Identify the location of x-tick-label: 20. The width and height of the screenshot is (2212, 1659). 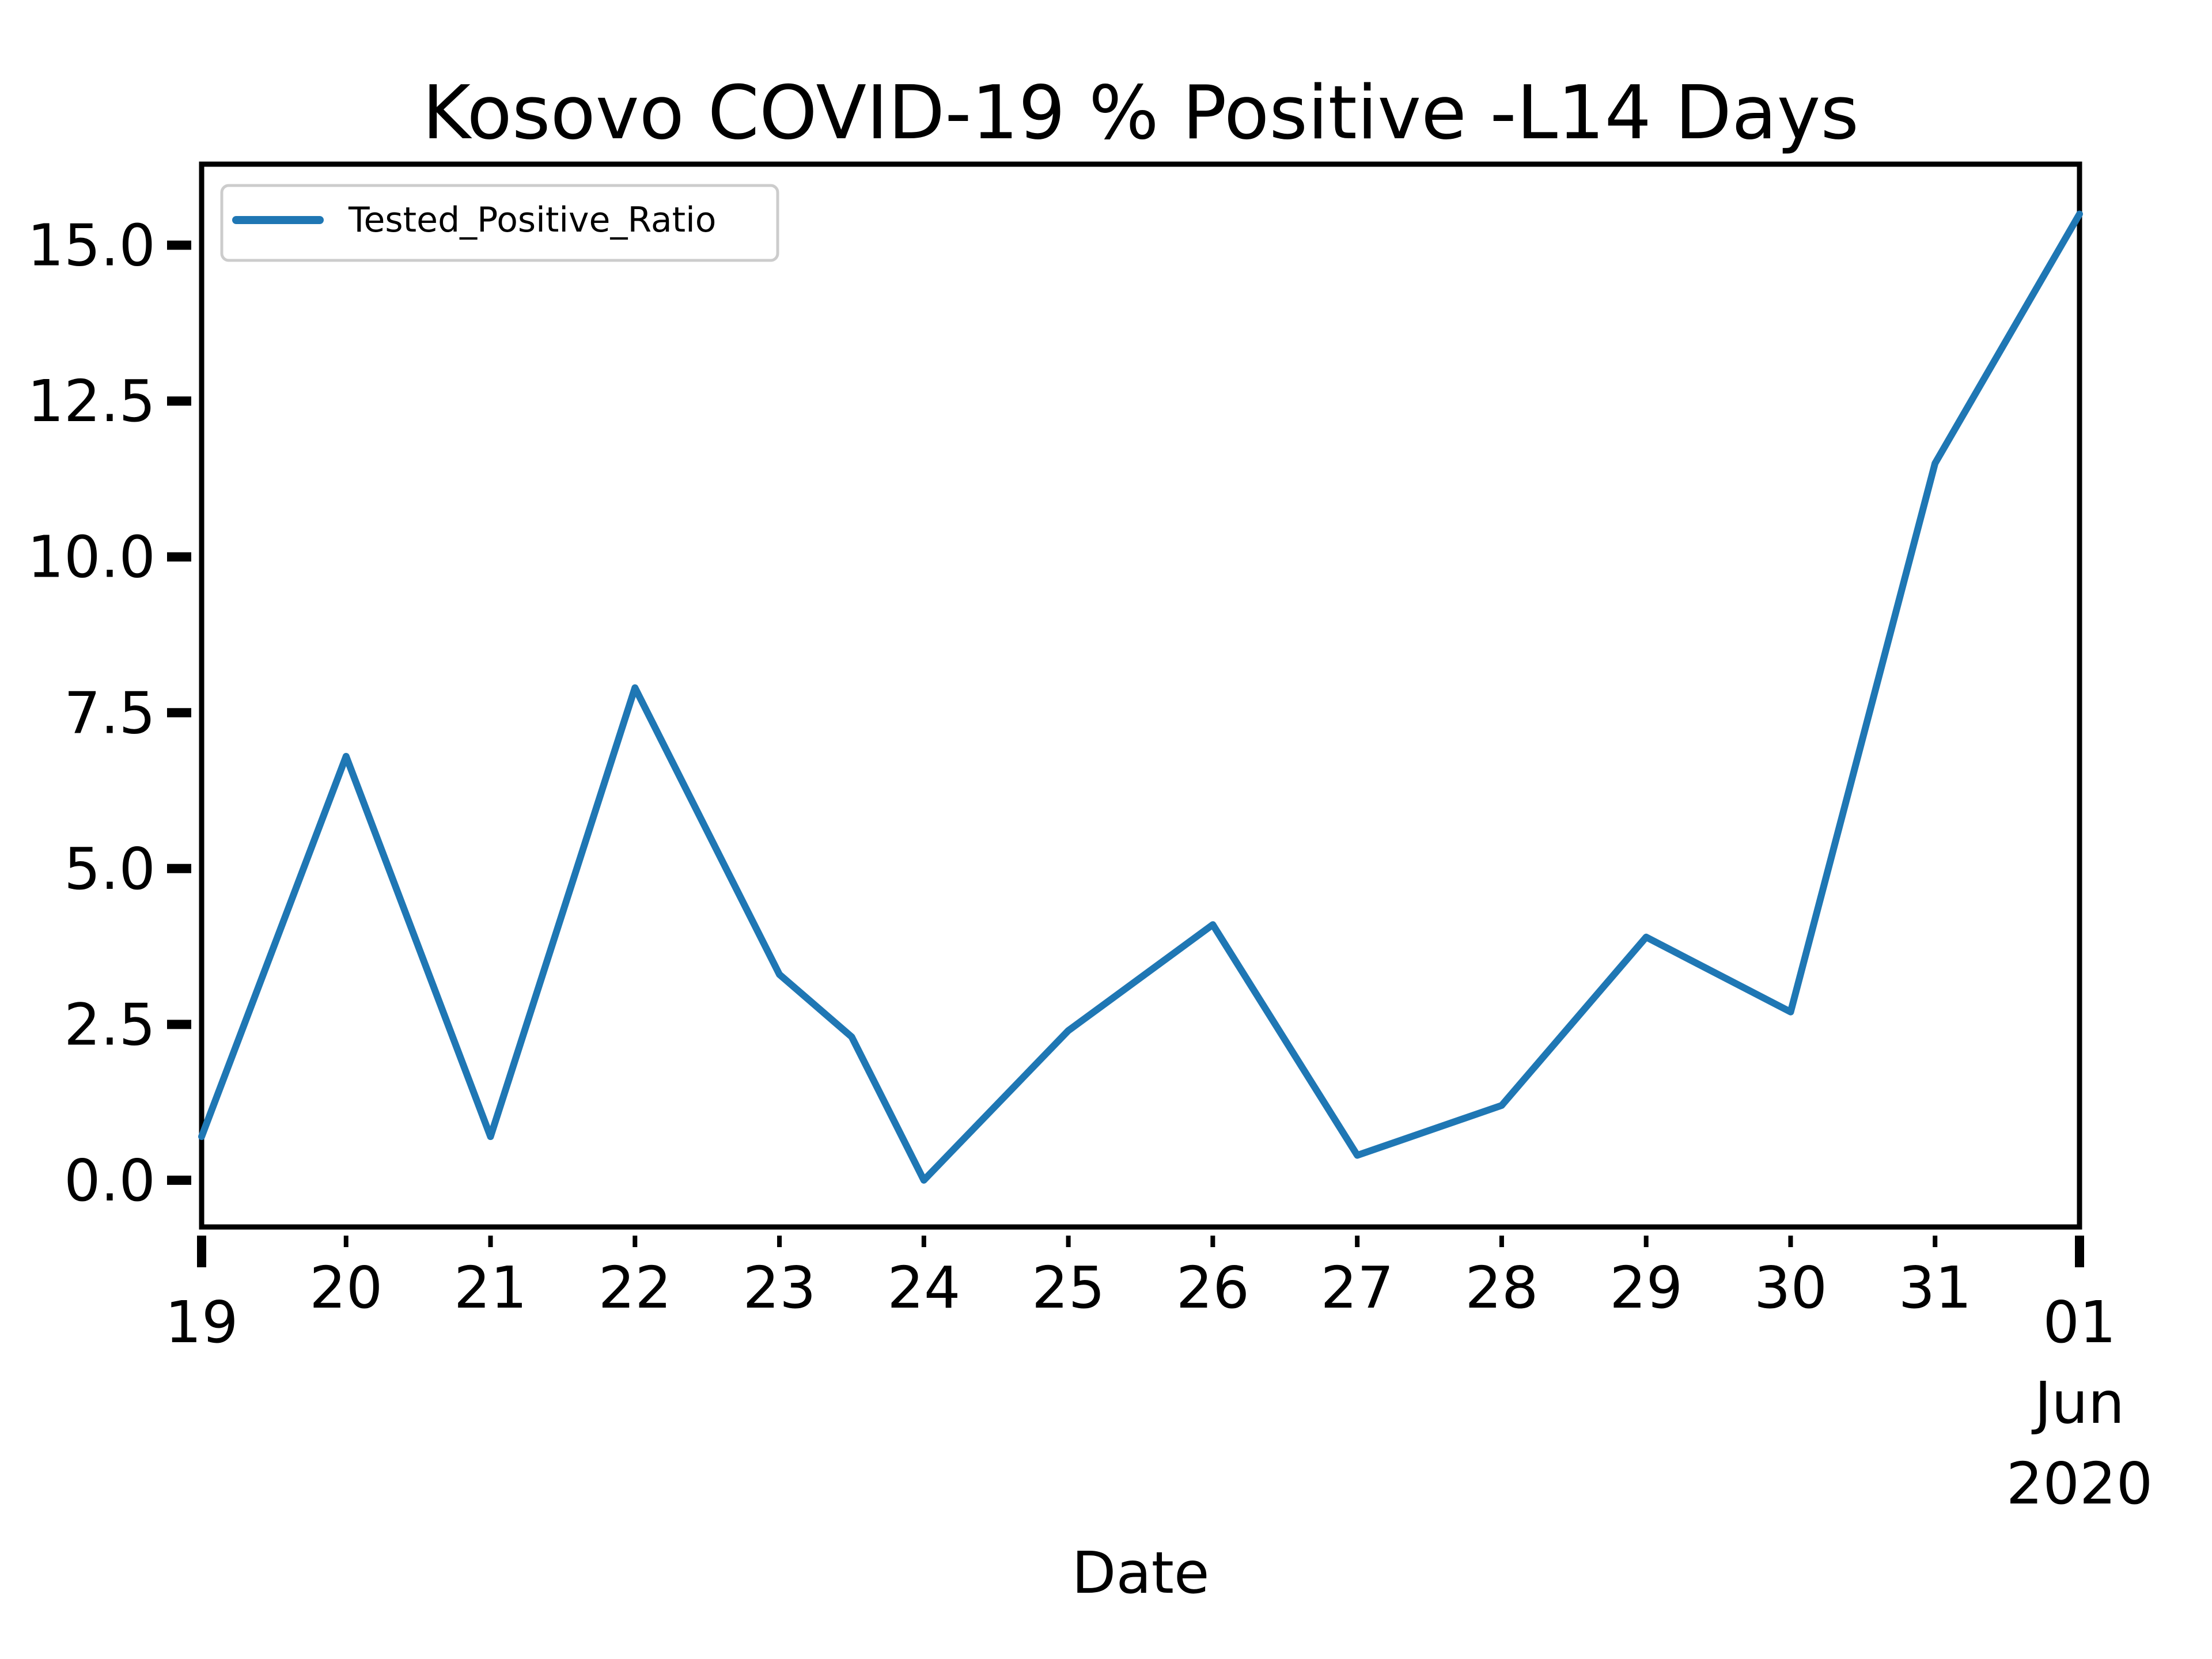
(345, 1287).